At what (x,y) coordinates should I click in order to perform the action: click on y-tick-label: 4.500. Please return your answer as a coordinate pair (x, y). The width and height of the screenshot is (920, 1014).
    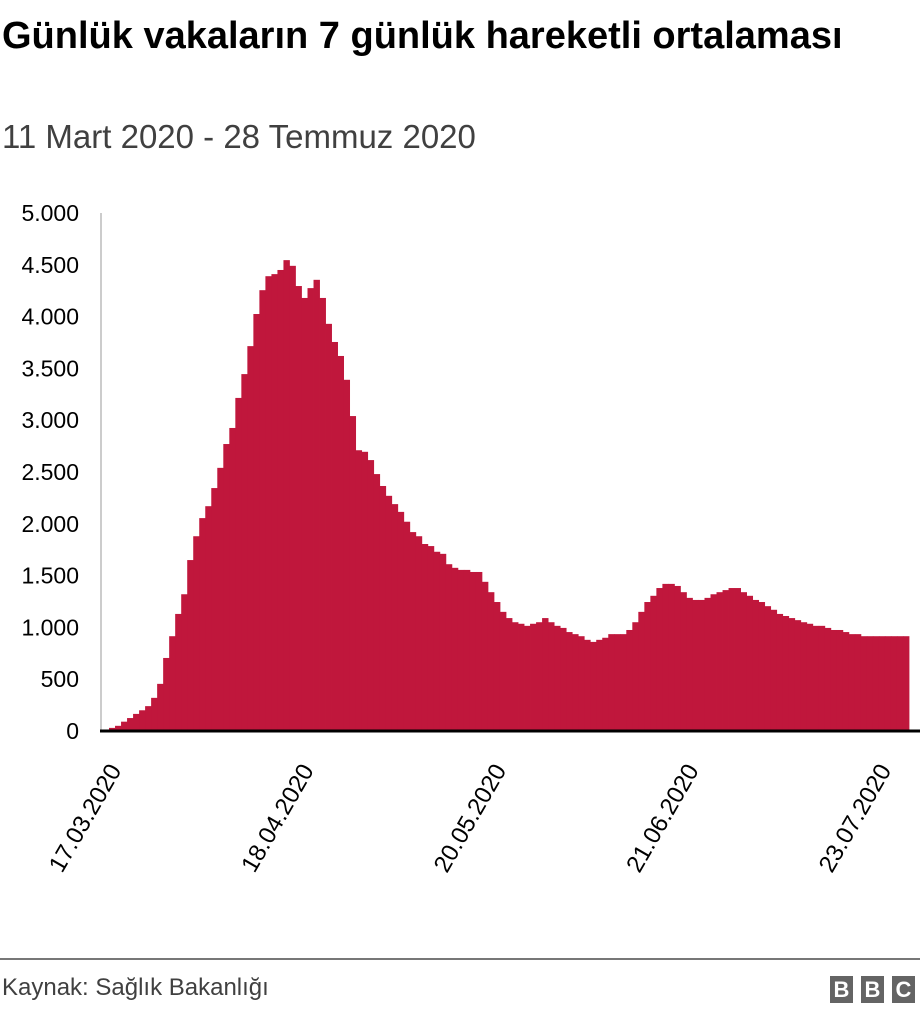
    Looking at the image, I should click on (50, 265).